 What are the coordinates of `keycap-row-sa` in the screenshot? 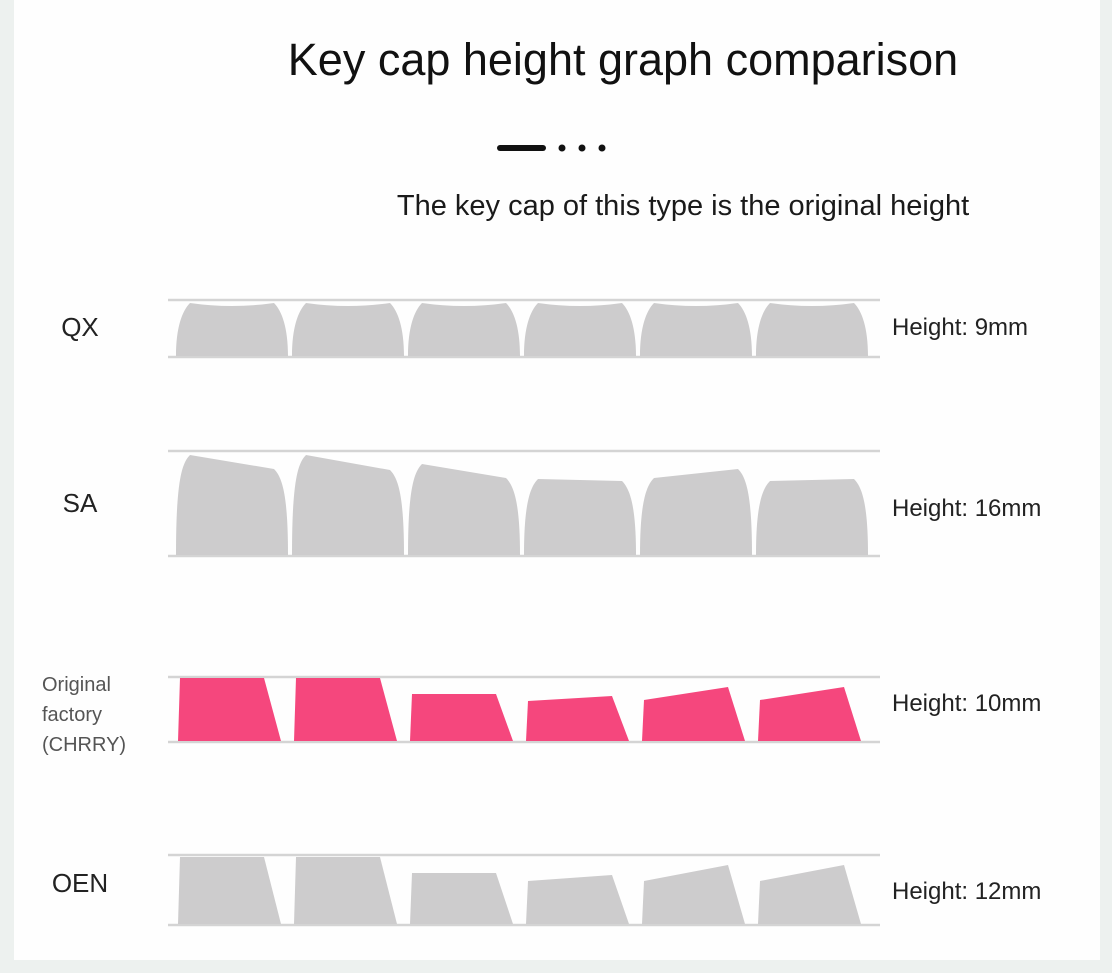 It's located at (524, 503).